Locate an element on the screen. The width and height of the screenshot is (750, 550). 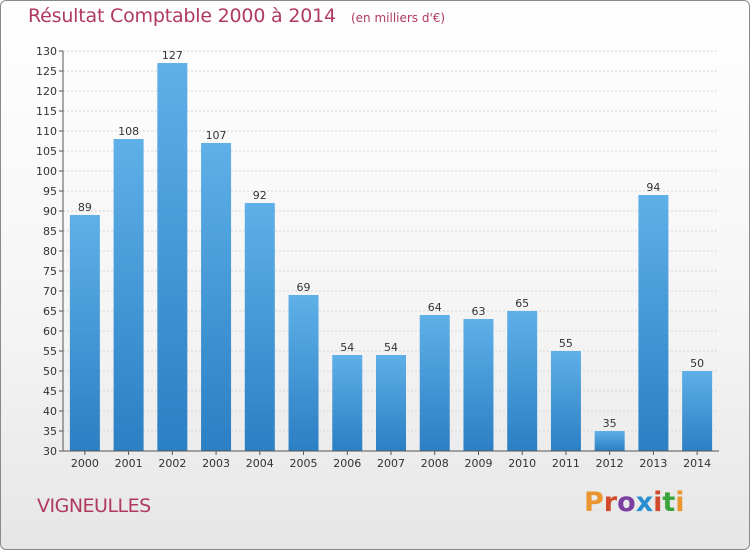
bar-value-label: 64 is located at coordinates (435, 307).